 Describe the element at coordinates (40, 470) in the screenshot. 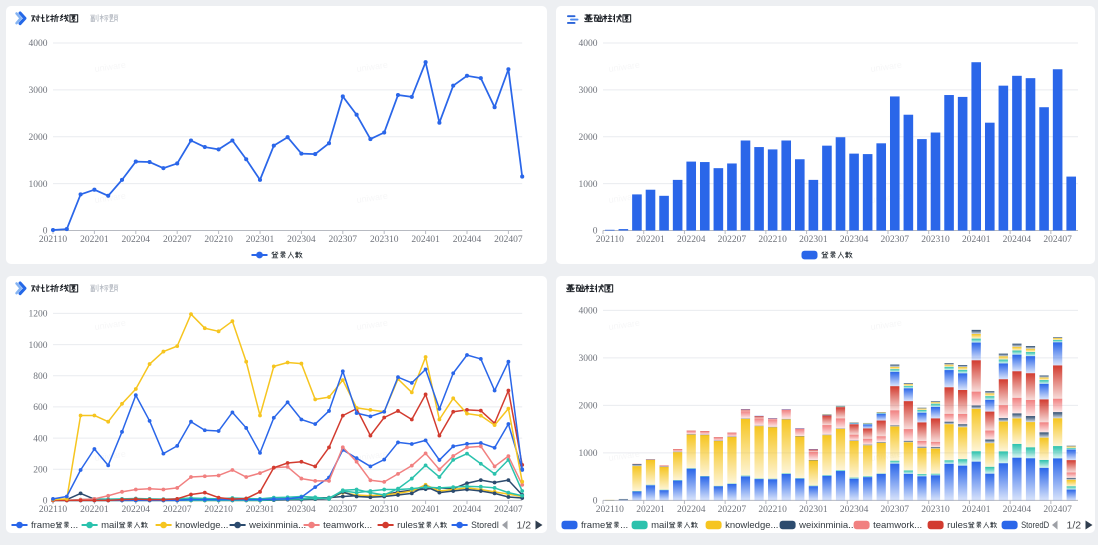

I see `svg-text: 200` at that location.